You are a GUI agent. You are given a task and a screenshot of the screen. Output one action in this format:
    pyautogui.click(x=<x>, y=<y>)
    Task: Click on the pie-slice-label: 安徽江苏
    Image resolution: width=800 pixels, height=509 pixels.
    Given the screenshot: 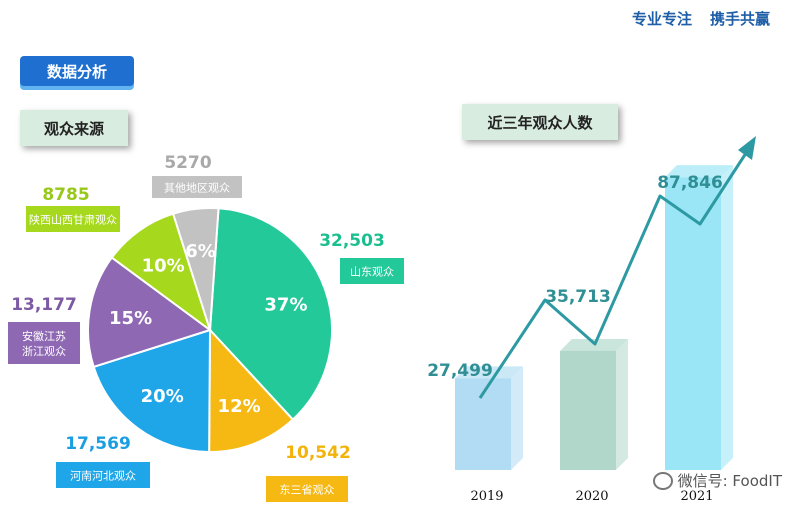 What is the action you would take?
    pyautogui.click(x=44, y=336)
    